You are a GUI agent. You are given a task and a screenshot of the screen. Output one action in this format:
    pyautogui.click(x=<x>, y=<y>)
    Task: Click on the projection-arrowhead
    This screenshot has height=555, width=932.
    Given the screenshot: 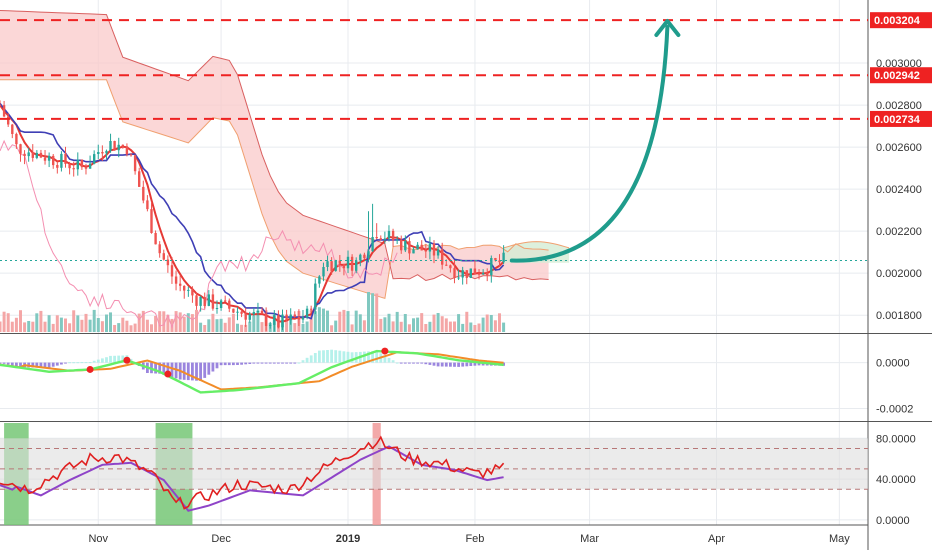 What is the action you would take?
    pyautogui.click(x=667, y=28)
    